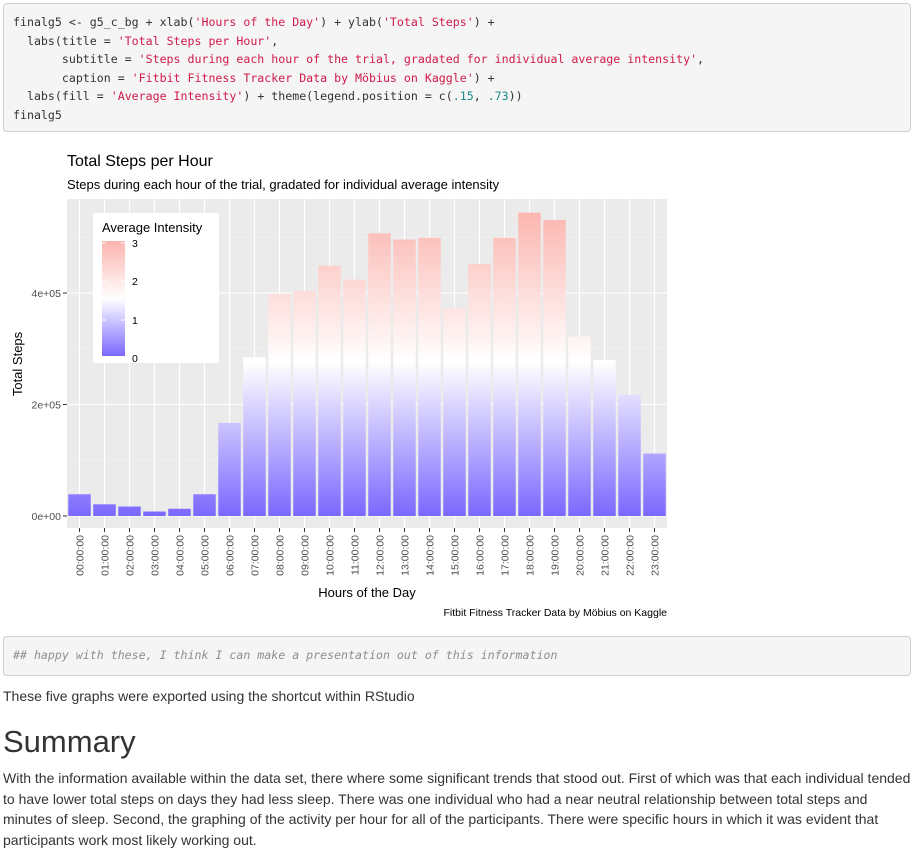  Describe the element at coordinates (581, 555) in the screenshot. I see `x-tick-label: 20:00:00` at that location.